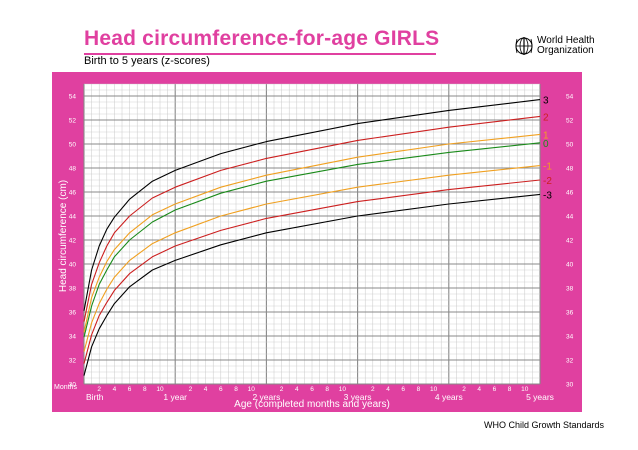 This screenshot has width=638, height=450. Describe the element at coordinates (570, 145) in the screenshot. I see `y-tick-label-right: 50` at that location.